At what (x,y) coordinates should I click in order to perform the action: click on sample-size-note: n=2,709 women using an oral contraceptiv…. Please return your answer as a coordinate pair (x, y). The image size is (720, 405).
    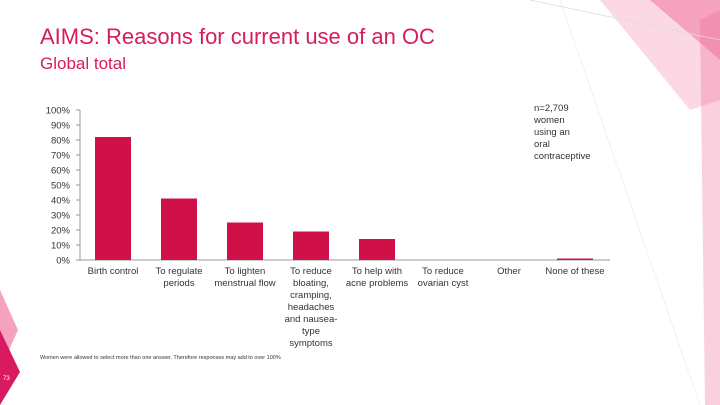
    Looking at the image, I should click on (562, 132).